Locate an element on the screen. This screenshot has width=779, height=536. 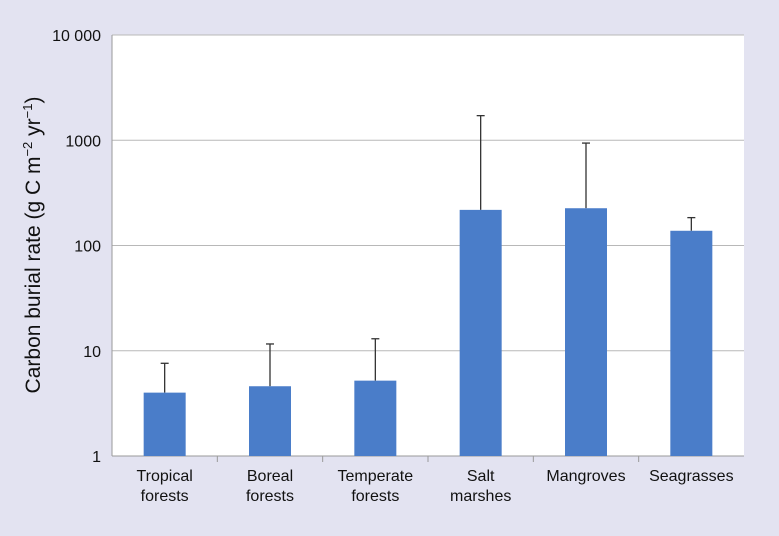
x-category-label: Boreal is located at coordinates (270, 476).